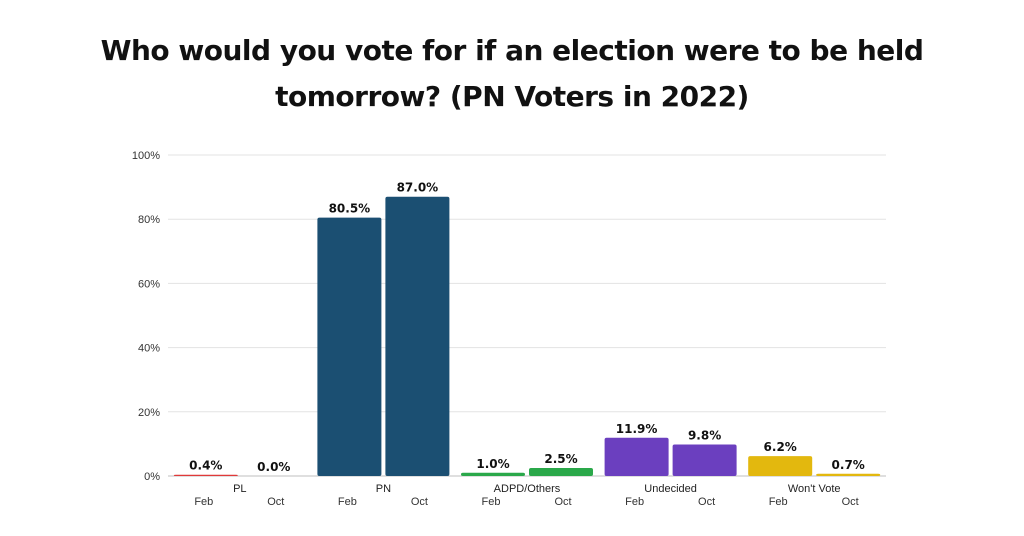 The image size is (1024, 536). What do you see at coordinates (848, 465) in the screenshot?
I see `data-label: 0.7%` at bounding box center [848, 465].